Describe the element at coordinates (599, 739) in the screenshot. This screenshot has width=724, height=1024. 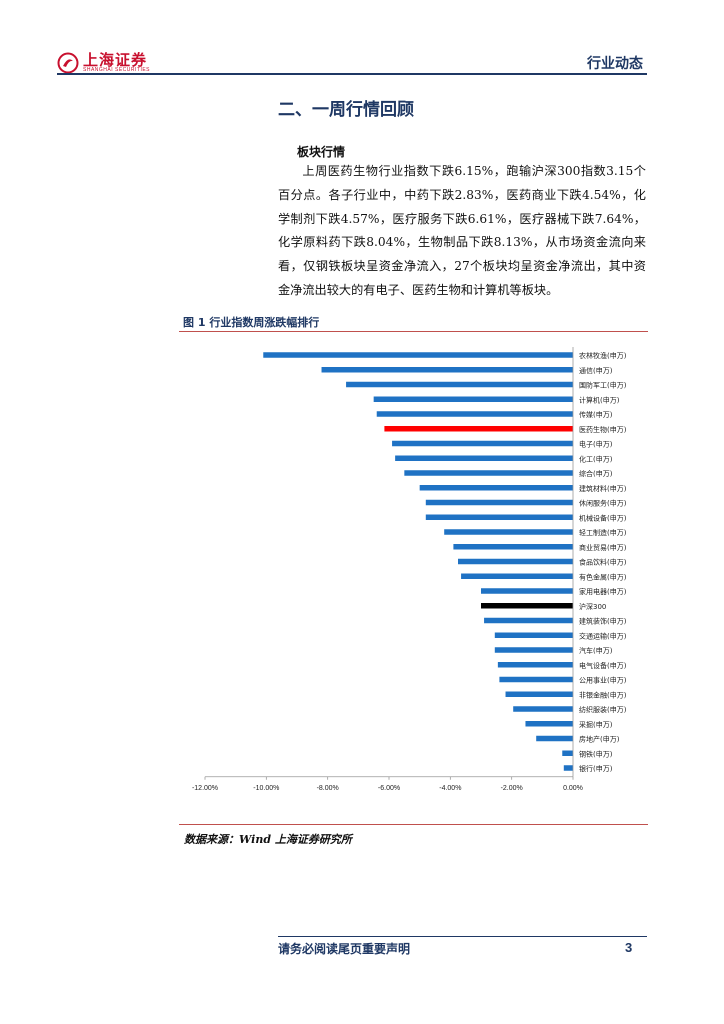
I see `category-label-26: 房地产(申万)` at that location.